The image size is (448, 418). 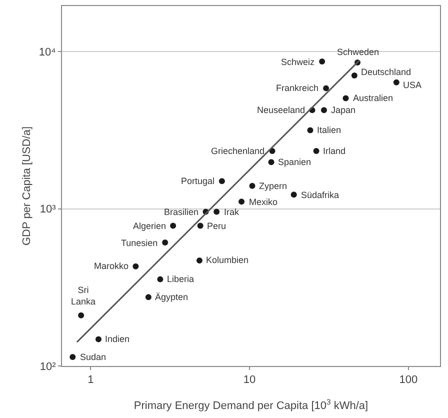 What do you see at coordinates (27, 186) in the screenshot?
I see `y-axis-title: GDP per Capita [USD/a]` at bounding box center [27, 186].